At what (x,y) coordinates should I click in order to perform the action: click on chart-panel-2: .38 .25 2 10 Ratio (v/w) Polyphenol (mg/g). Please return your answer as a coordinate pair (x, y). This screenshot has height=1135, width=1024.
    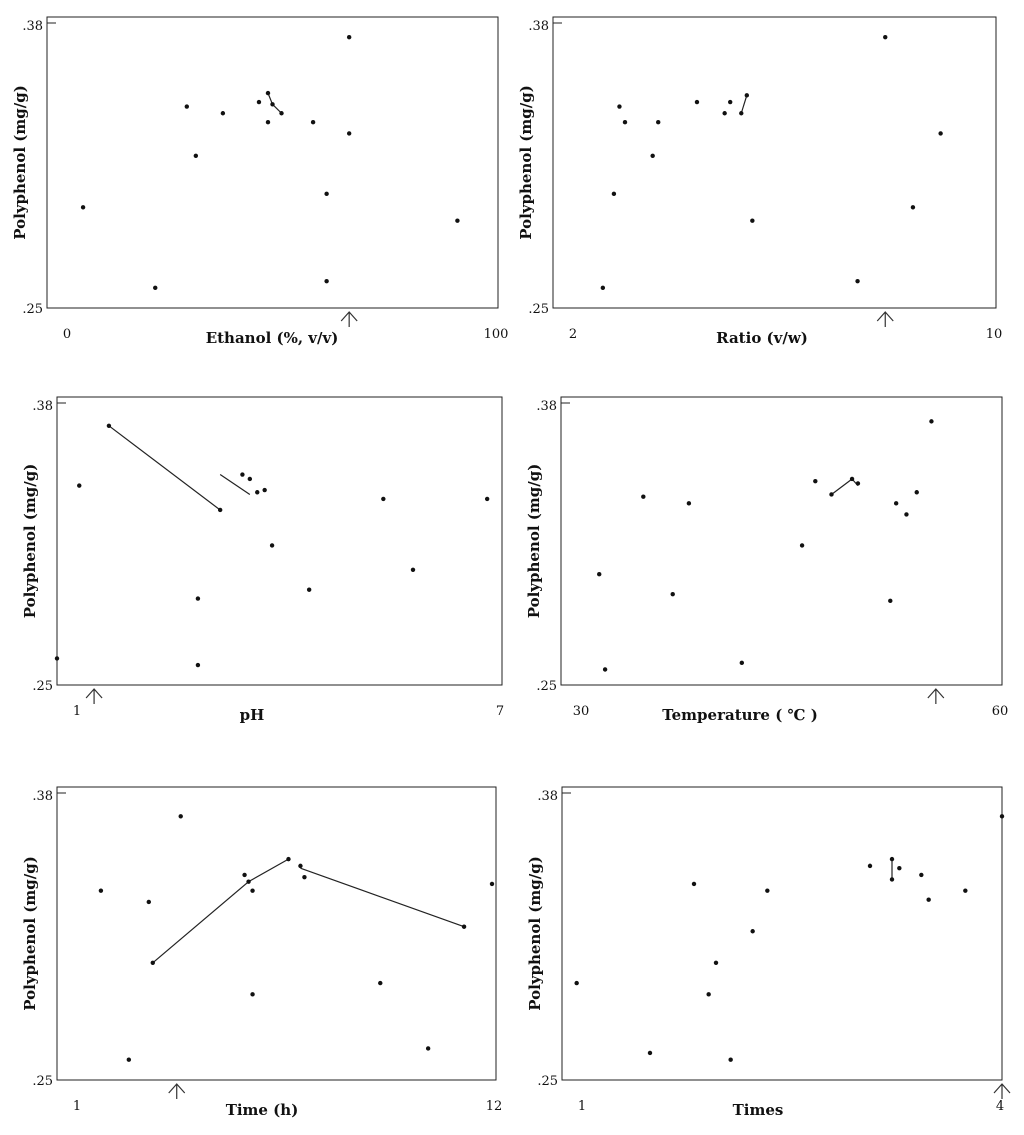
    Looking at the image, I should click on (759, 181).